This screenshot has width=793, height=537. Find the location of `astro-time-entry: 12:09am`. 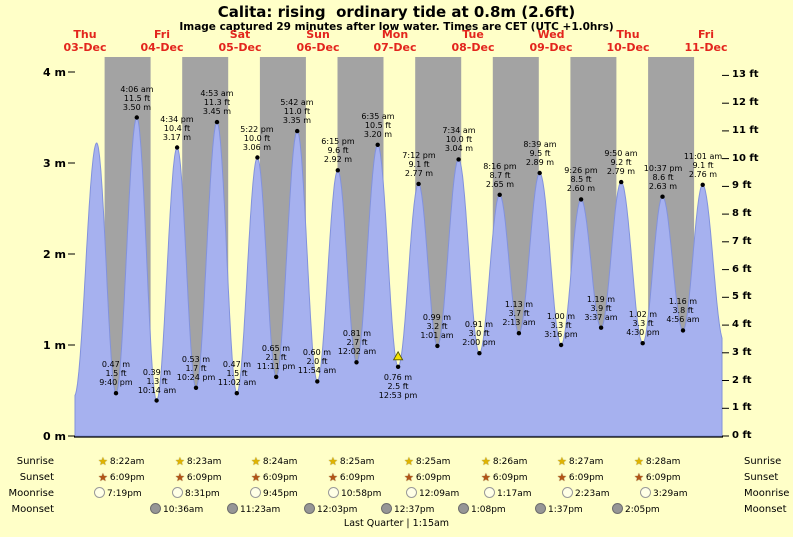

astro-time-entry: 12:09am is located at coordinates (432, 493).